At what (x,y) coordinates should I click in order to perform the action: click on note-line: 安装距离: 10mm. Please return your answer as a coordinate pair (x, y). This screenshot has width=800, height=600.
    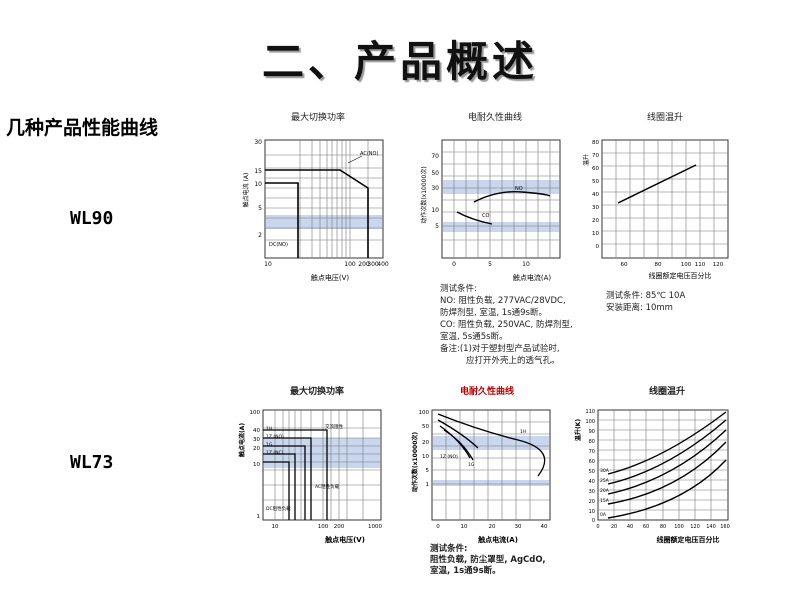
    Looking at the image, I should click on (639, 308).